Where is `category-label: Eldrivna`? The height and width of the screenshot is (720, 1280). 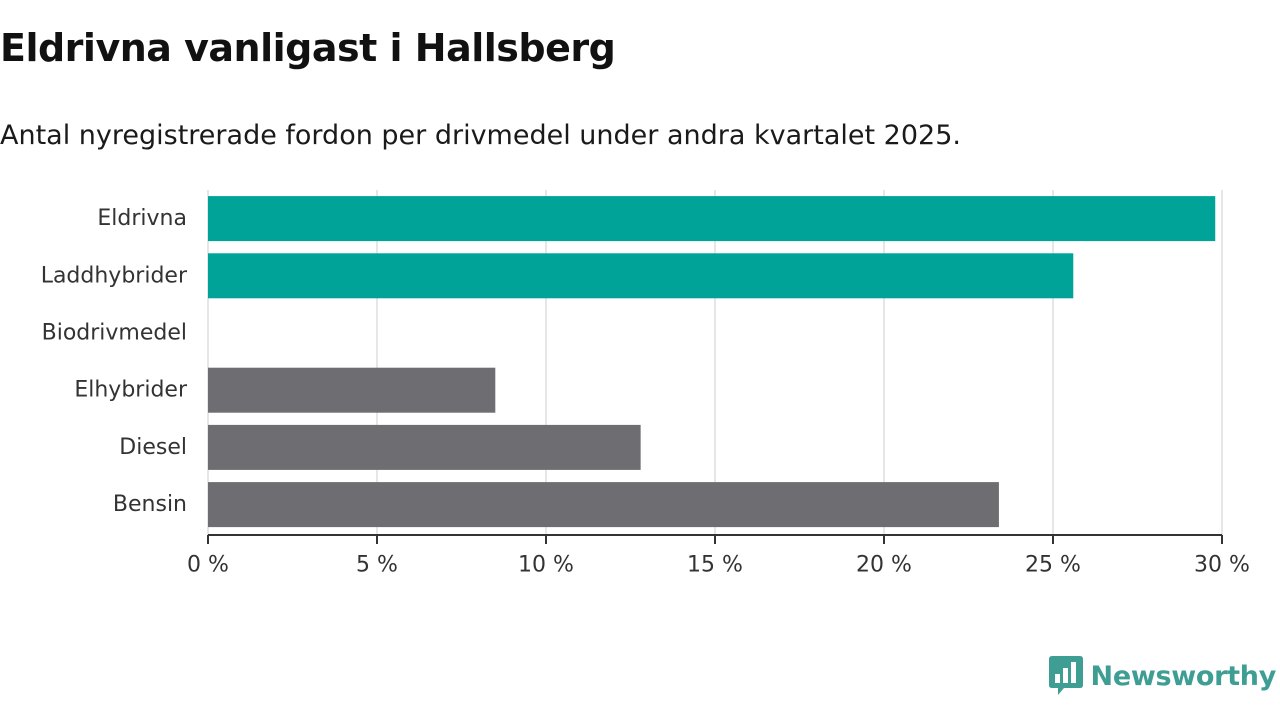
category-label: Eldrivna is located at coordinates (142, 218).